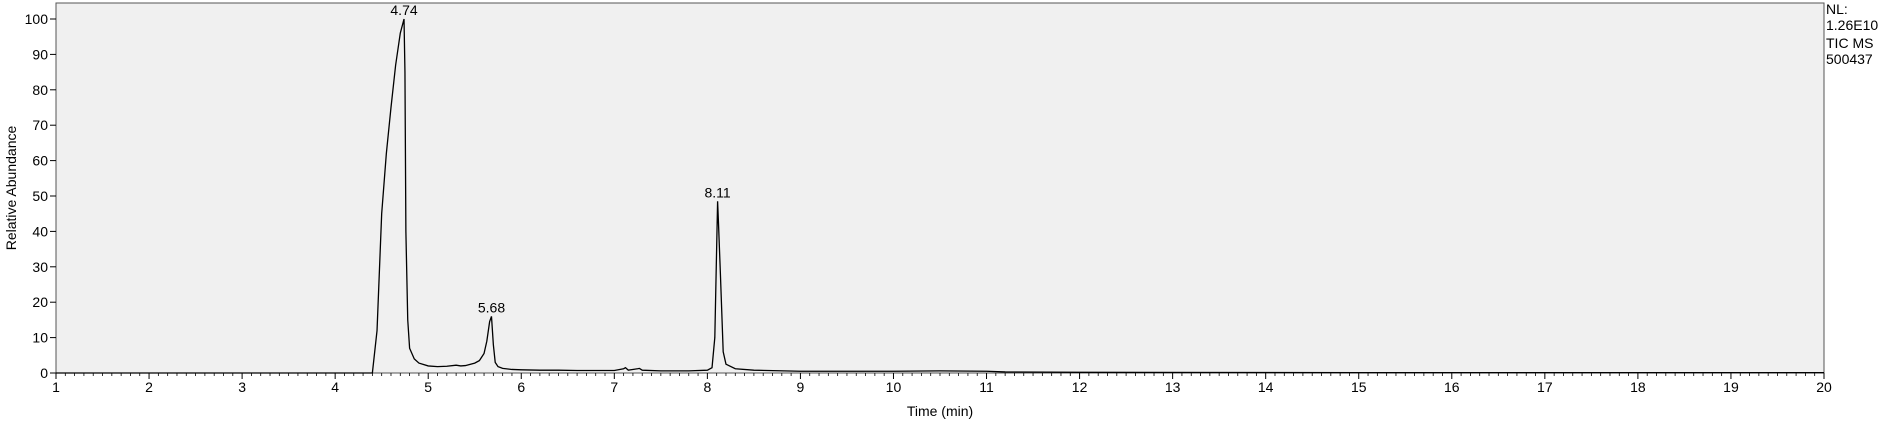 Image resolution: width=1879 pixels, height=425 pixels. What do you see at coordinates (1731, 387) in the screenshot?
I see `x-tick-label: 19` at bounding box center [1731, 387].